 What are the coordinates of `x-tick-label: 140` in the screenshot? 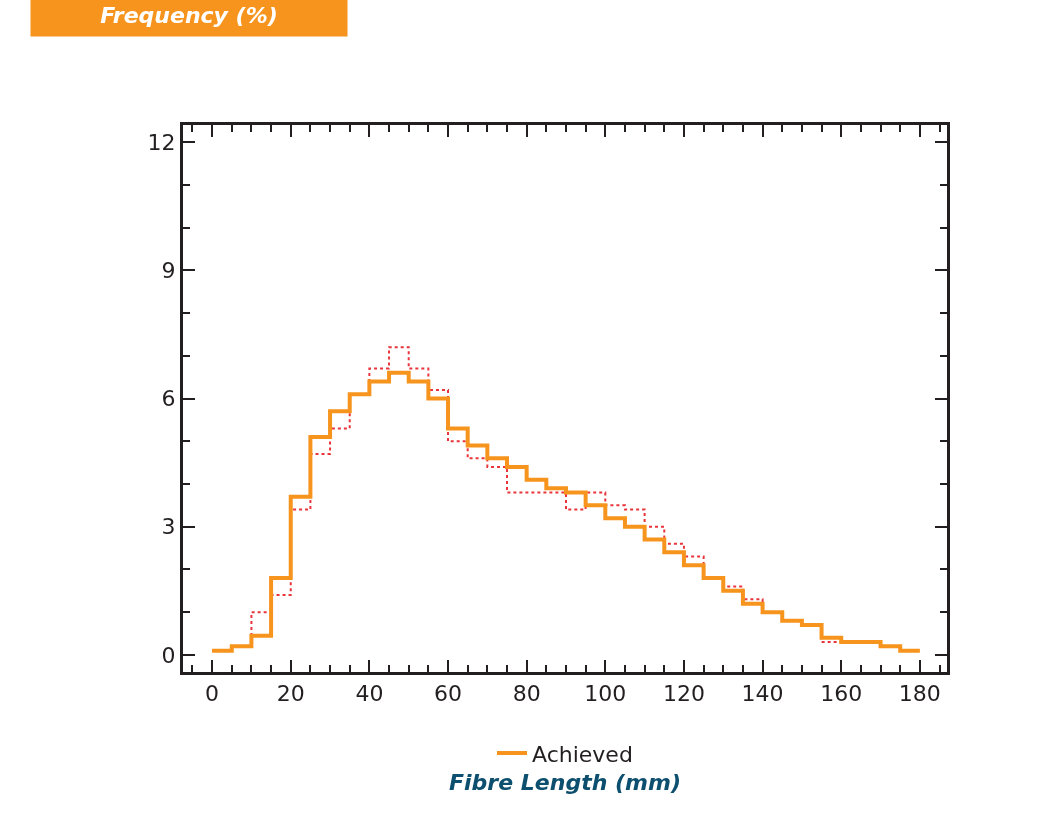 It's located at (762, 694).